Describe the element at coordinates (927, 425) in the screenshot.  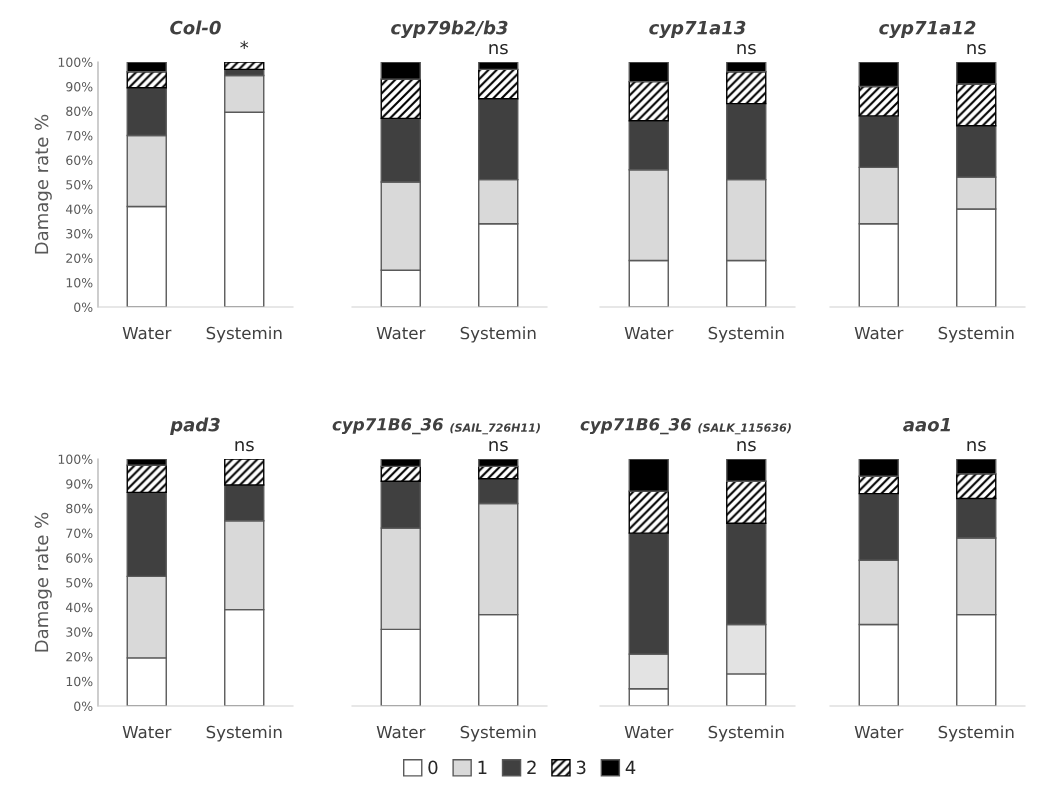
I see `chart-title: aao1` at that location.